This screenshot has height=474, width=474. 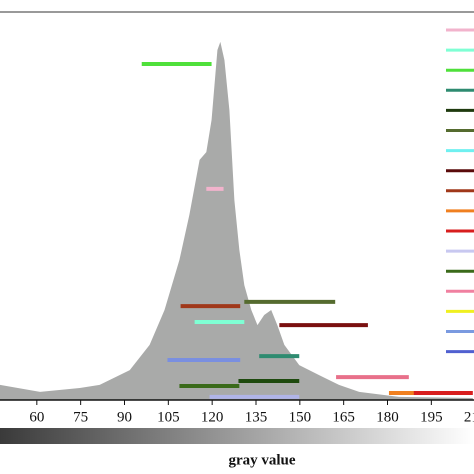 What do you see at coordinates (343, 417) in the screenshot?
I see `x-tick-label: 165` at bounding box center [343, 417].